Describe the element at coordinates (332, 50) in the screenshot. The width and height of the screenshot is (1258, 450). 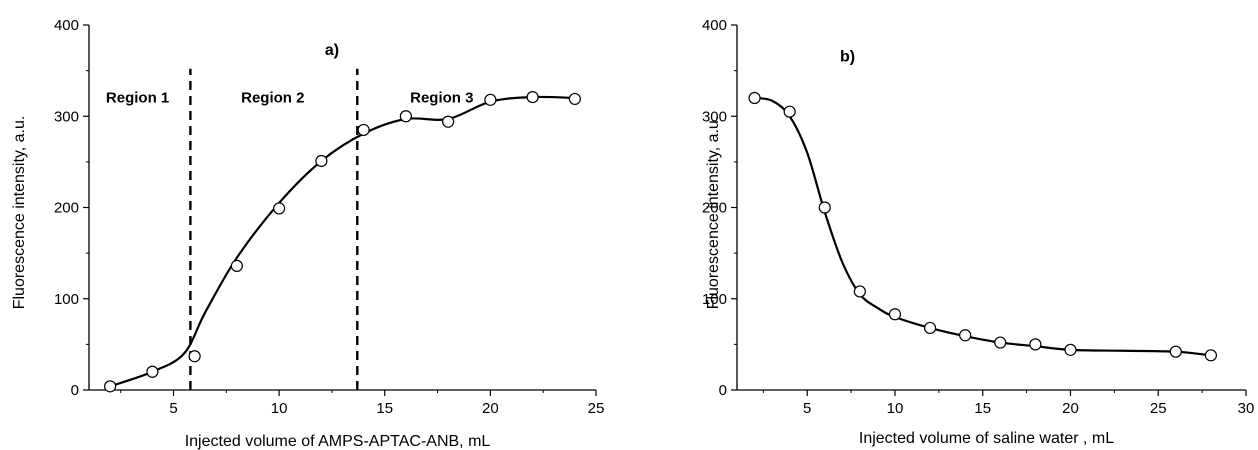
I see `chart-a-panel-label: a)` at that location.